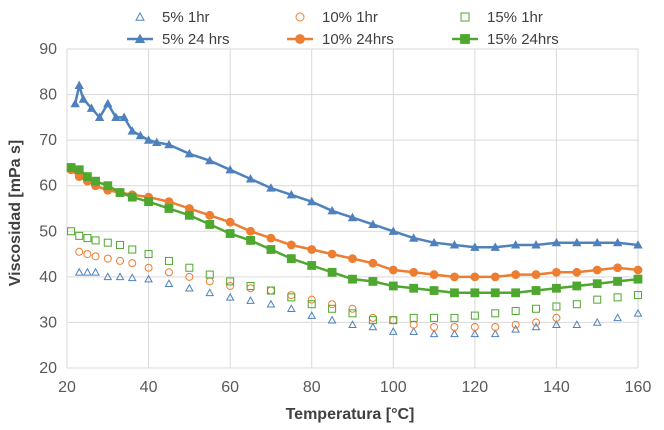 Image resolution: width=664 pixels, height=430 pixels. Describe the element at coordinates (350, 17) in the screenshot. I see `legend-label: 10% 1hr` at that location.